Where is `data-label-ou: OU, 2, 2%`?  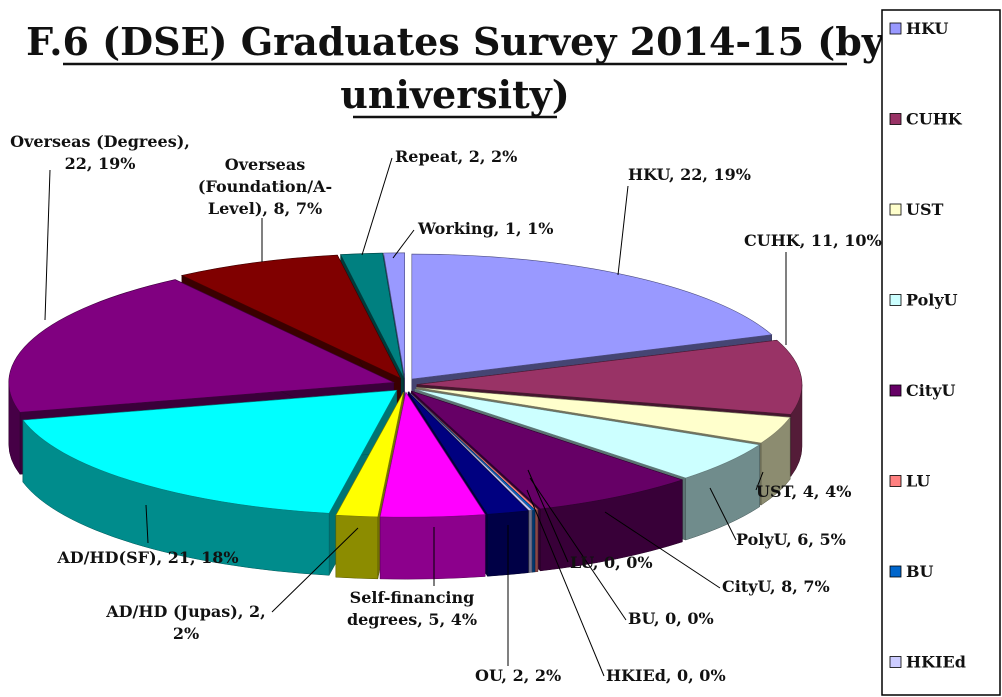 data-label-ou: OU, 2, 2% is located at coordinates (518, 675).